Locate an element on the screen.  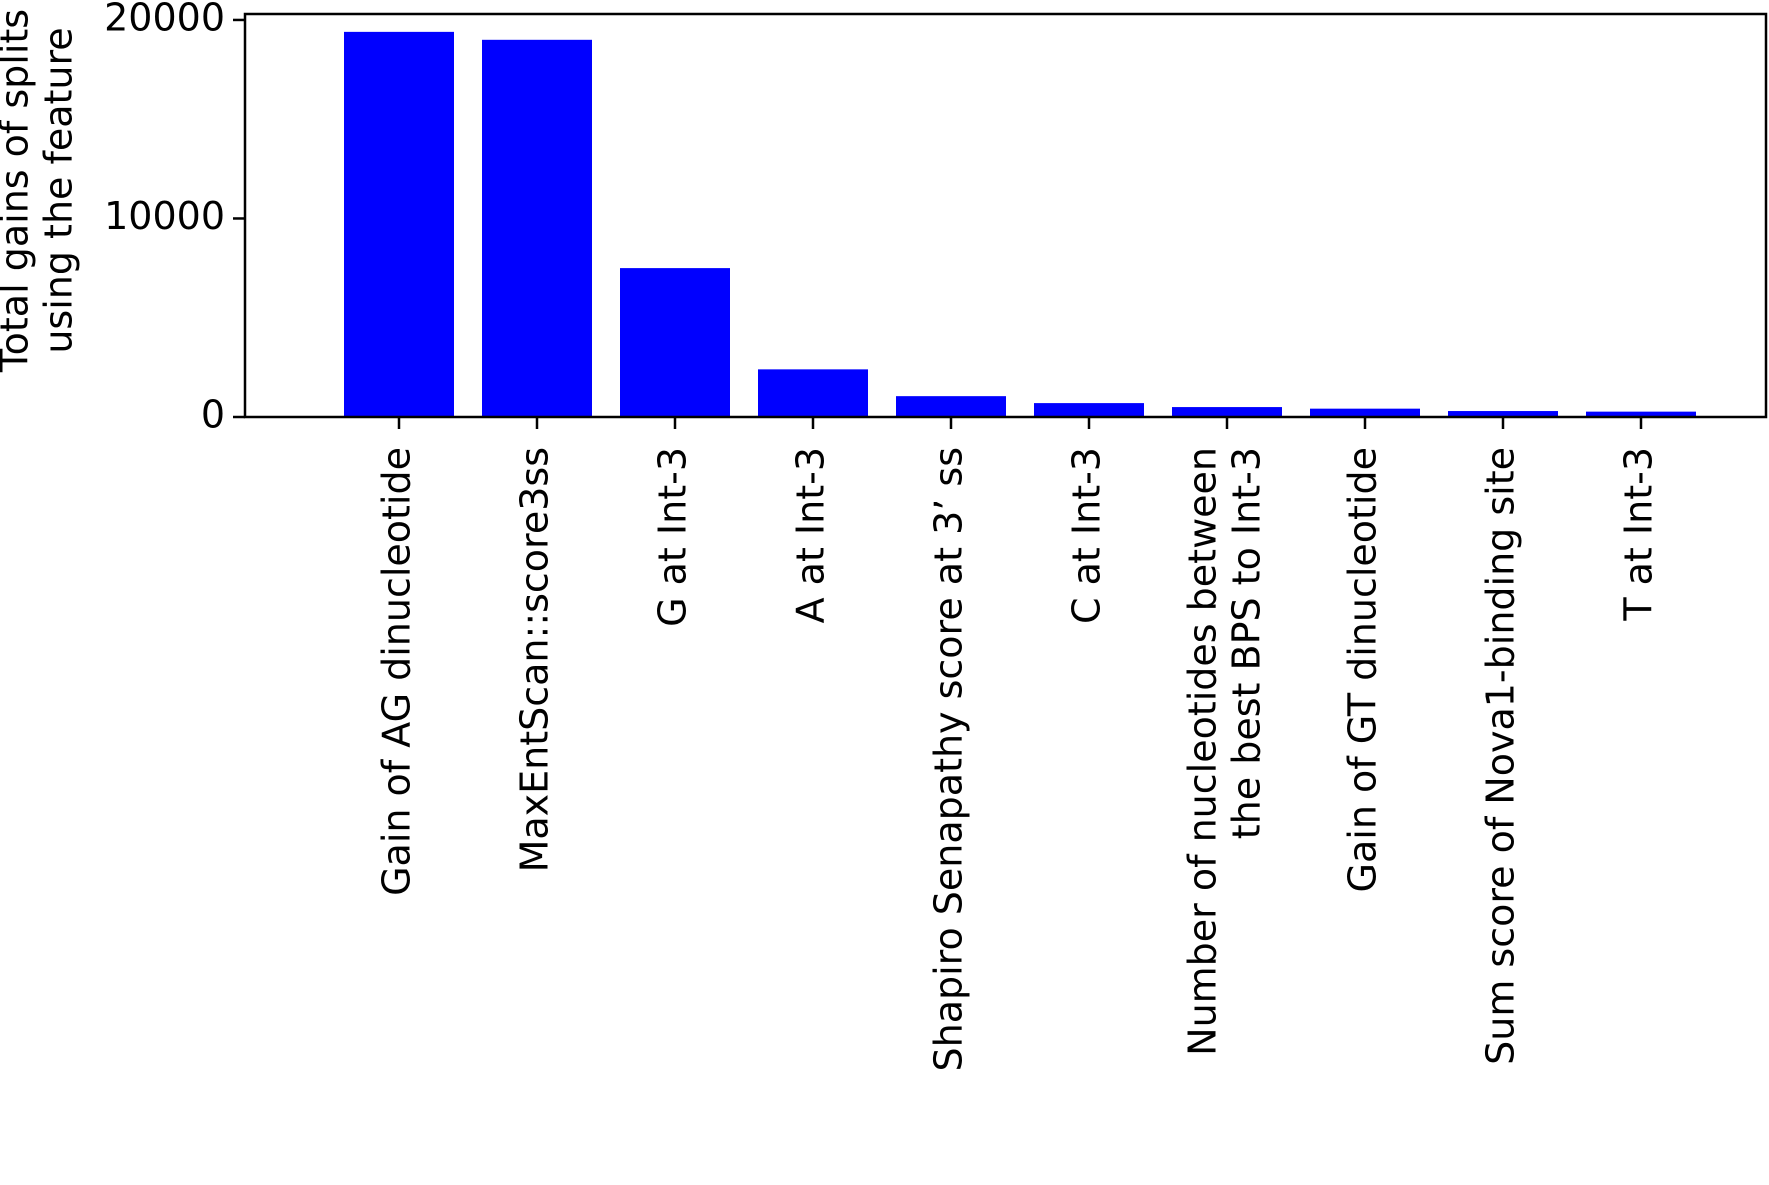
y-axis-label-line-2: using the feature is located at coordinates (59, 190).